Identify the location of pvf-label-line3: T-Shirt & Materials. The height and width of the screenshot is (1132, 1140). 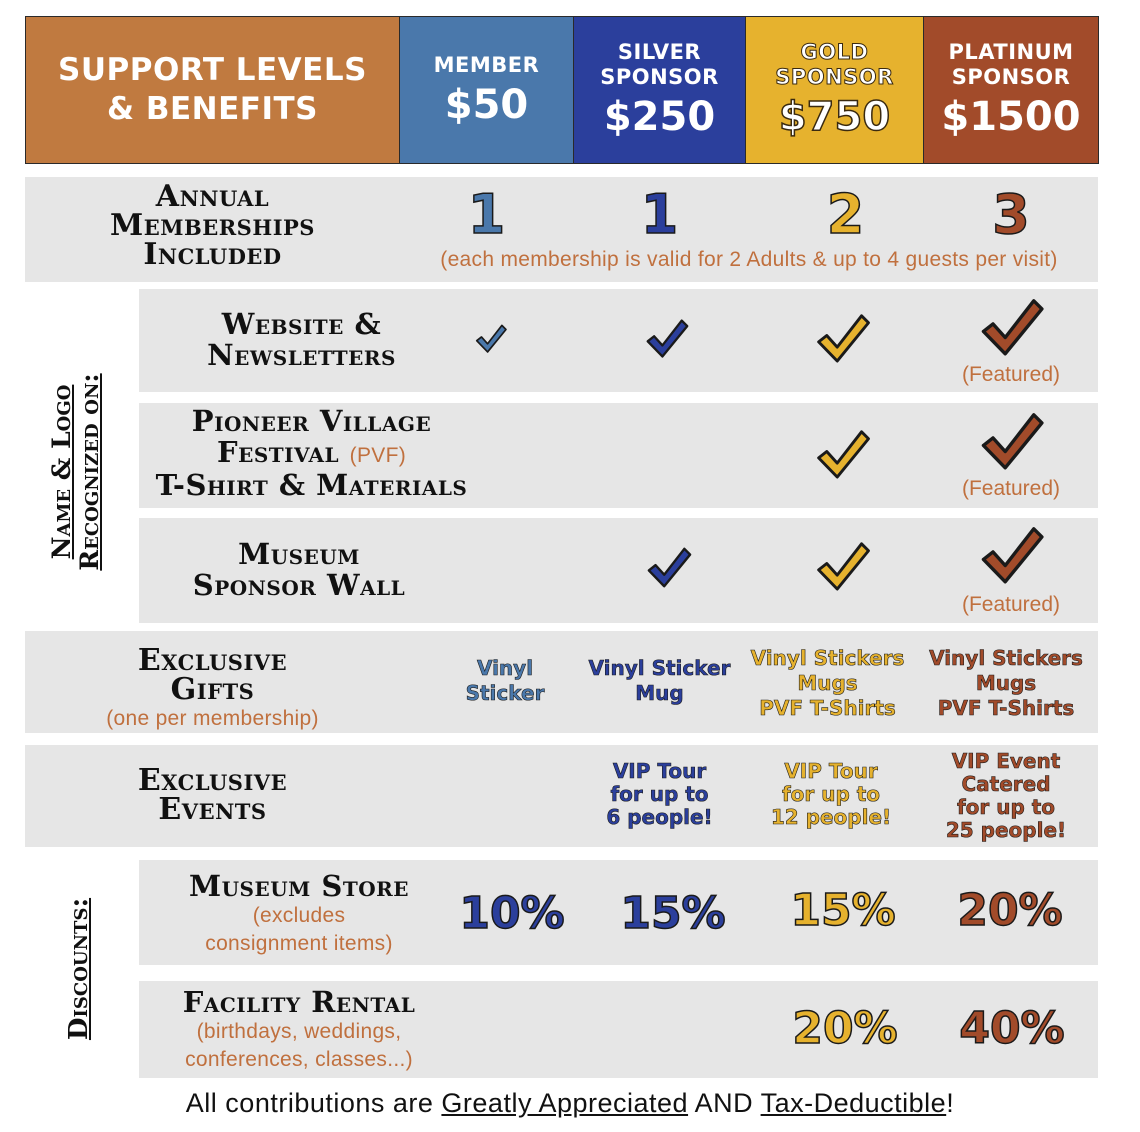
(311, 484).